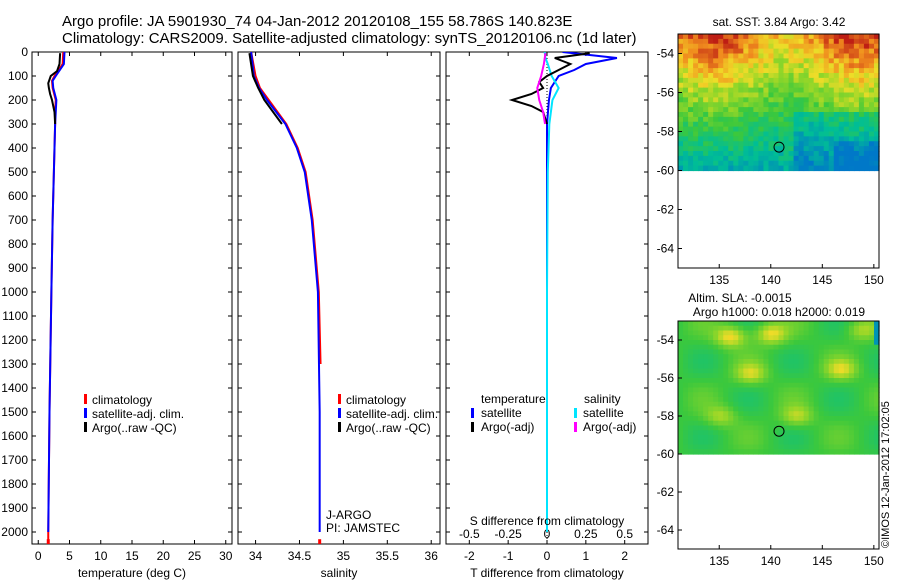 The width and height of the screenshot is (900, 580). What do you see at coordinates (38, 556) in the screenshot?
I see `x-tick-label: 0` at bounding box center [38, 556].